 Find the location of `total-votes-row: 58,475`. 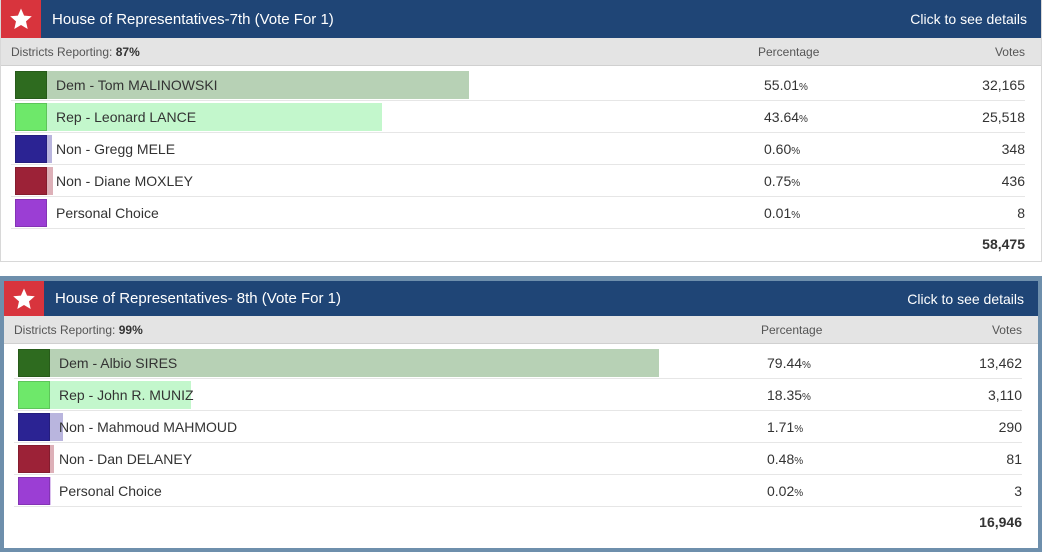

total-votes-row: 58,475 is located at coordinates (518, 243).